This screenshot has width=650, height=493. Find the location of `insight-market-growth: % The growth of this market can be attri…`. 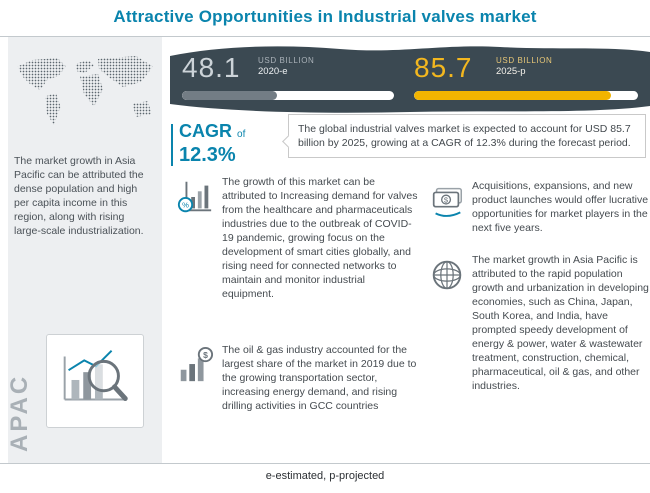

insight-market-growth: % The growth of this market can be attri… is located at coordinates (297, 239).